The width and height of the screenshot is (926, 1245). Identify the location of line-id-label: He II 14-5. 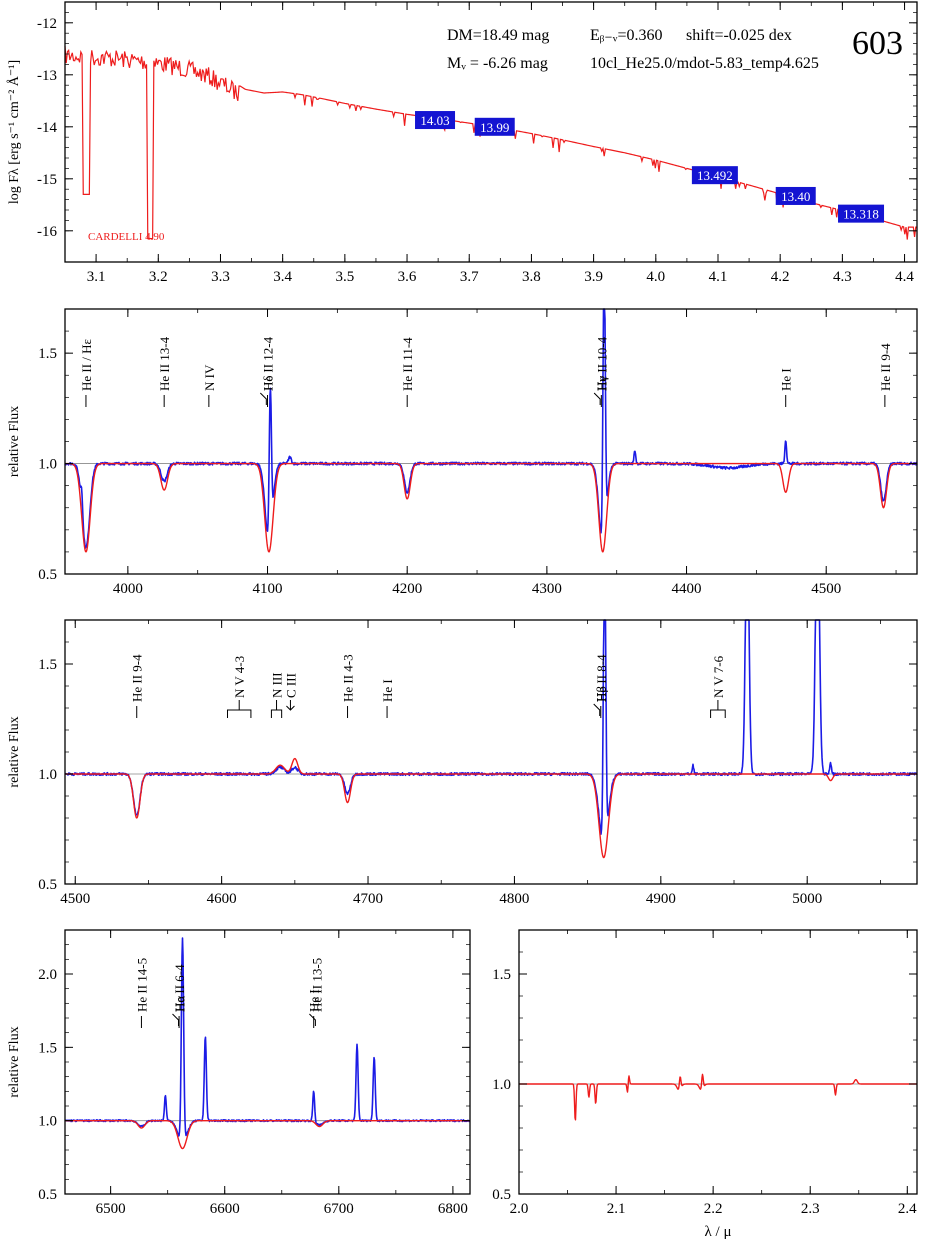
(141, 985).